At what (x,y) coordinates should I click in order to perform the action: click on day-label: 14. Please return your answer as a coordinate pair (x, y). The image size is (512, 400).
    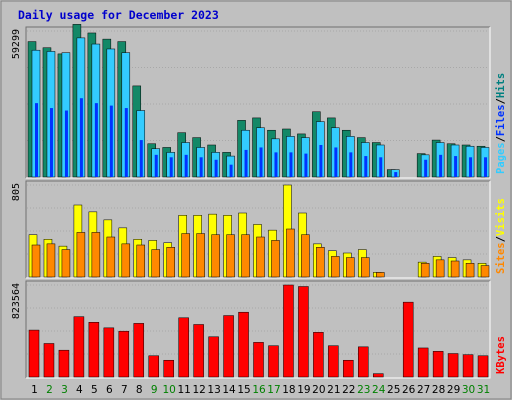
    Looking at the image, I should click on (229, 390).